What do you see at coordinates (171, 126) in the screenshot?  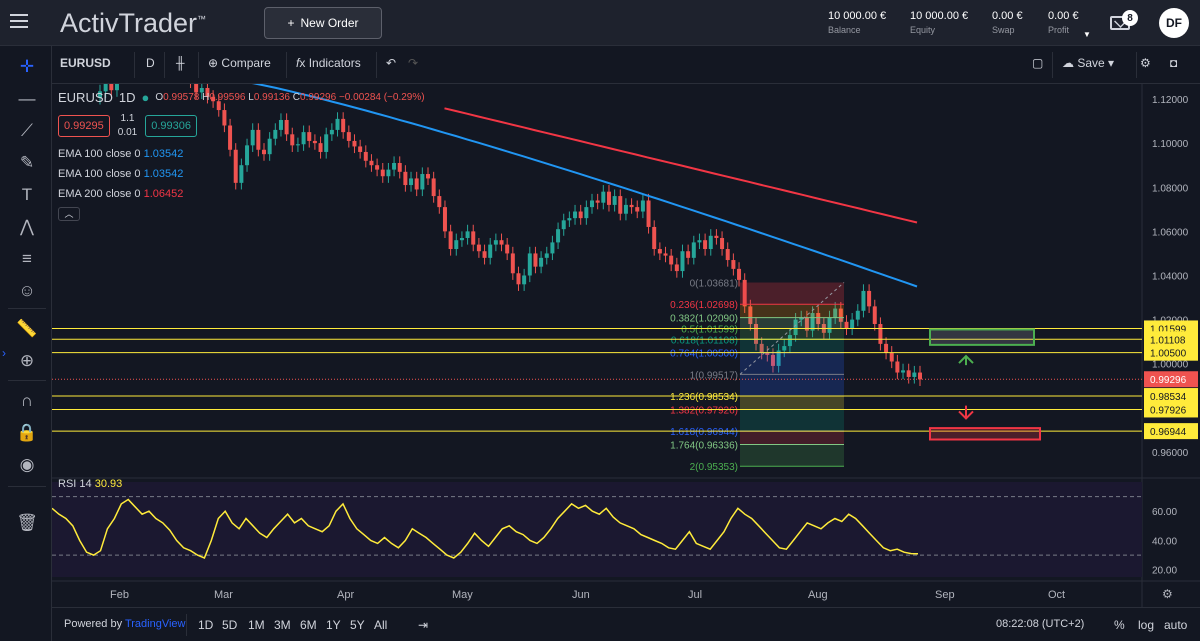 I see `buy-button: 0.99306` at bounding box center [171, 126].